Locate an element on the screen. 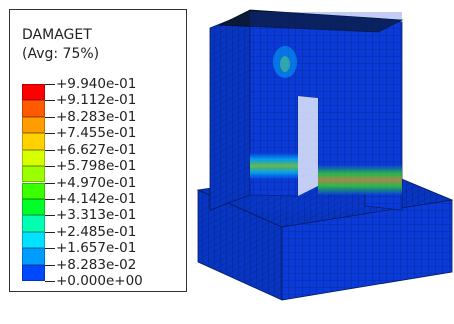  legend-tick-label: +5.798e-01 is located at coordinates (96, 166).